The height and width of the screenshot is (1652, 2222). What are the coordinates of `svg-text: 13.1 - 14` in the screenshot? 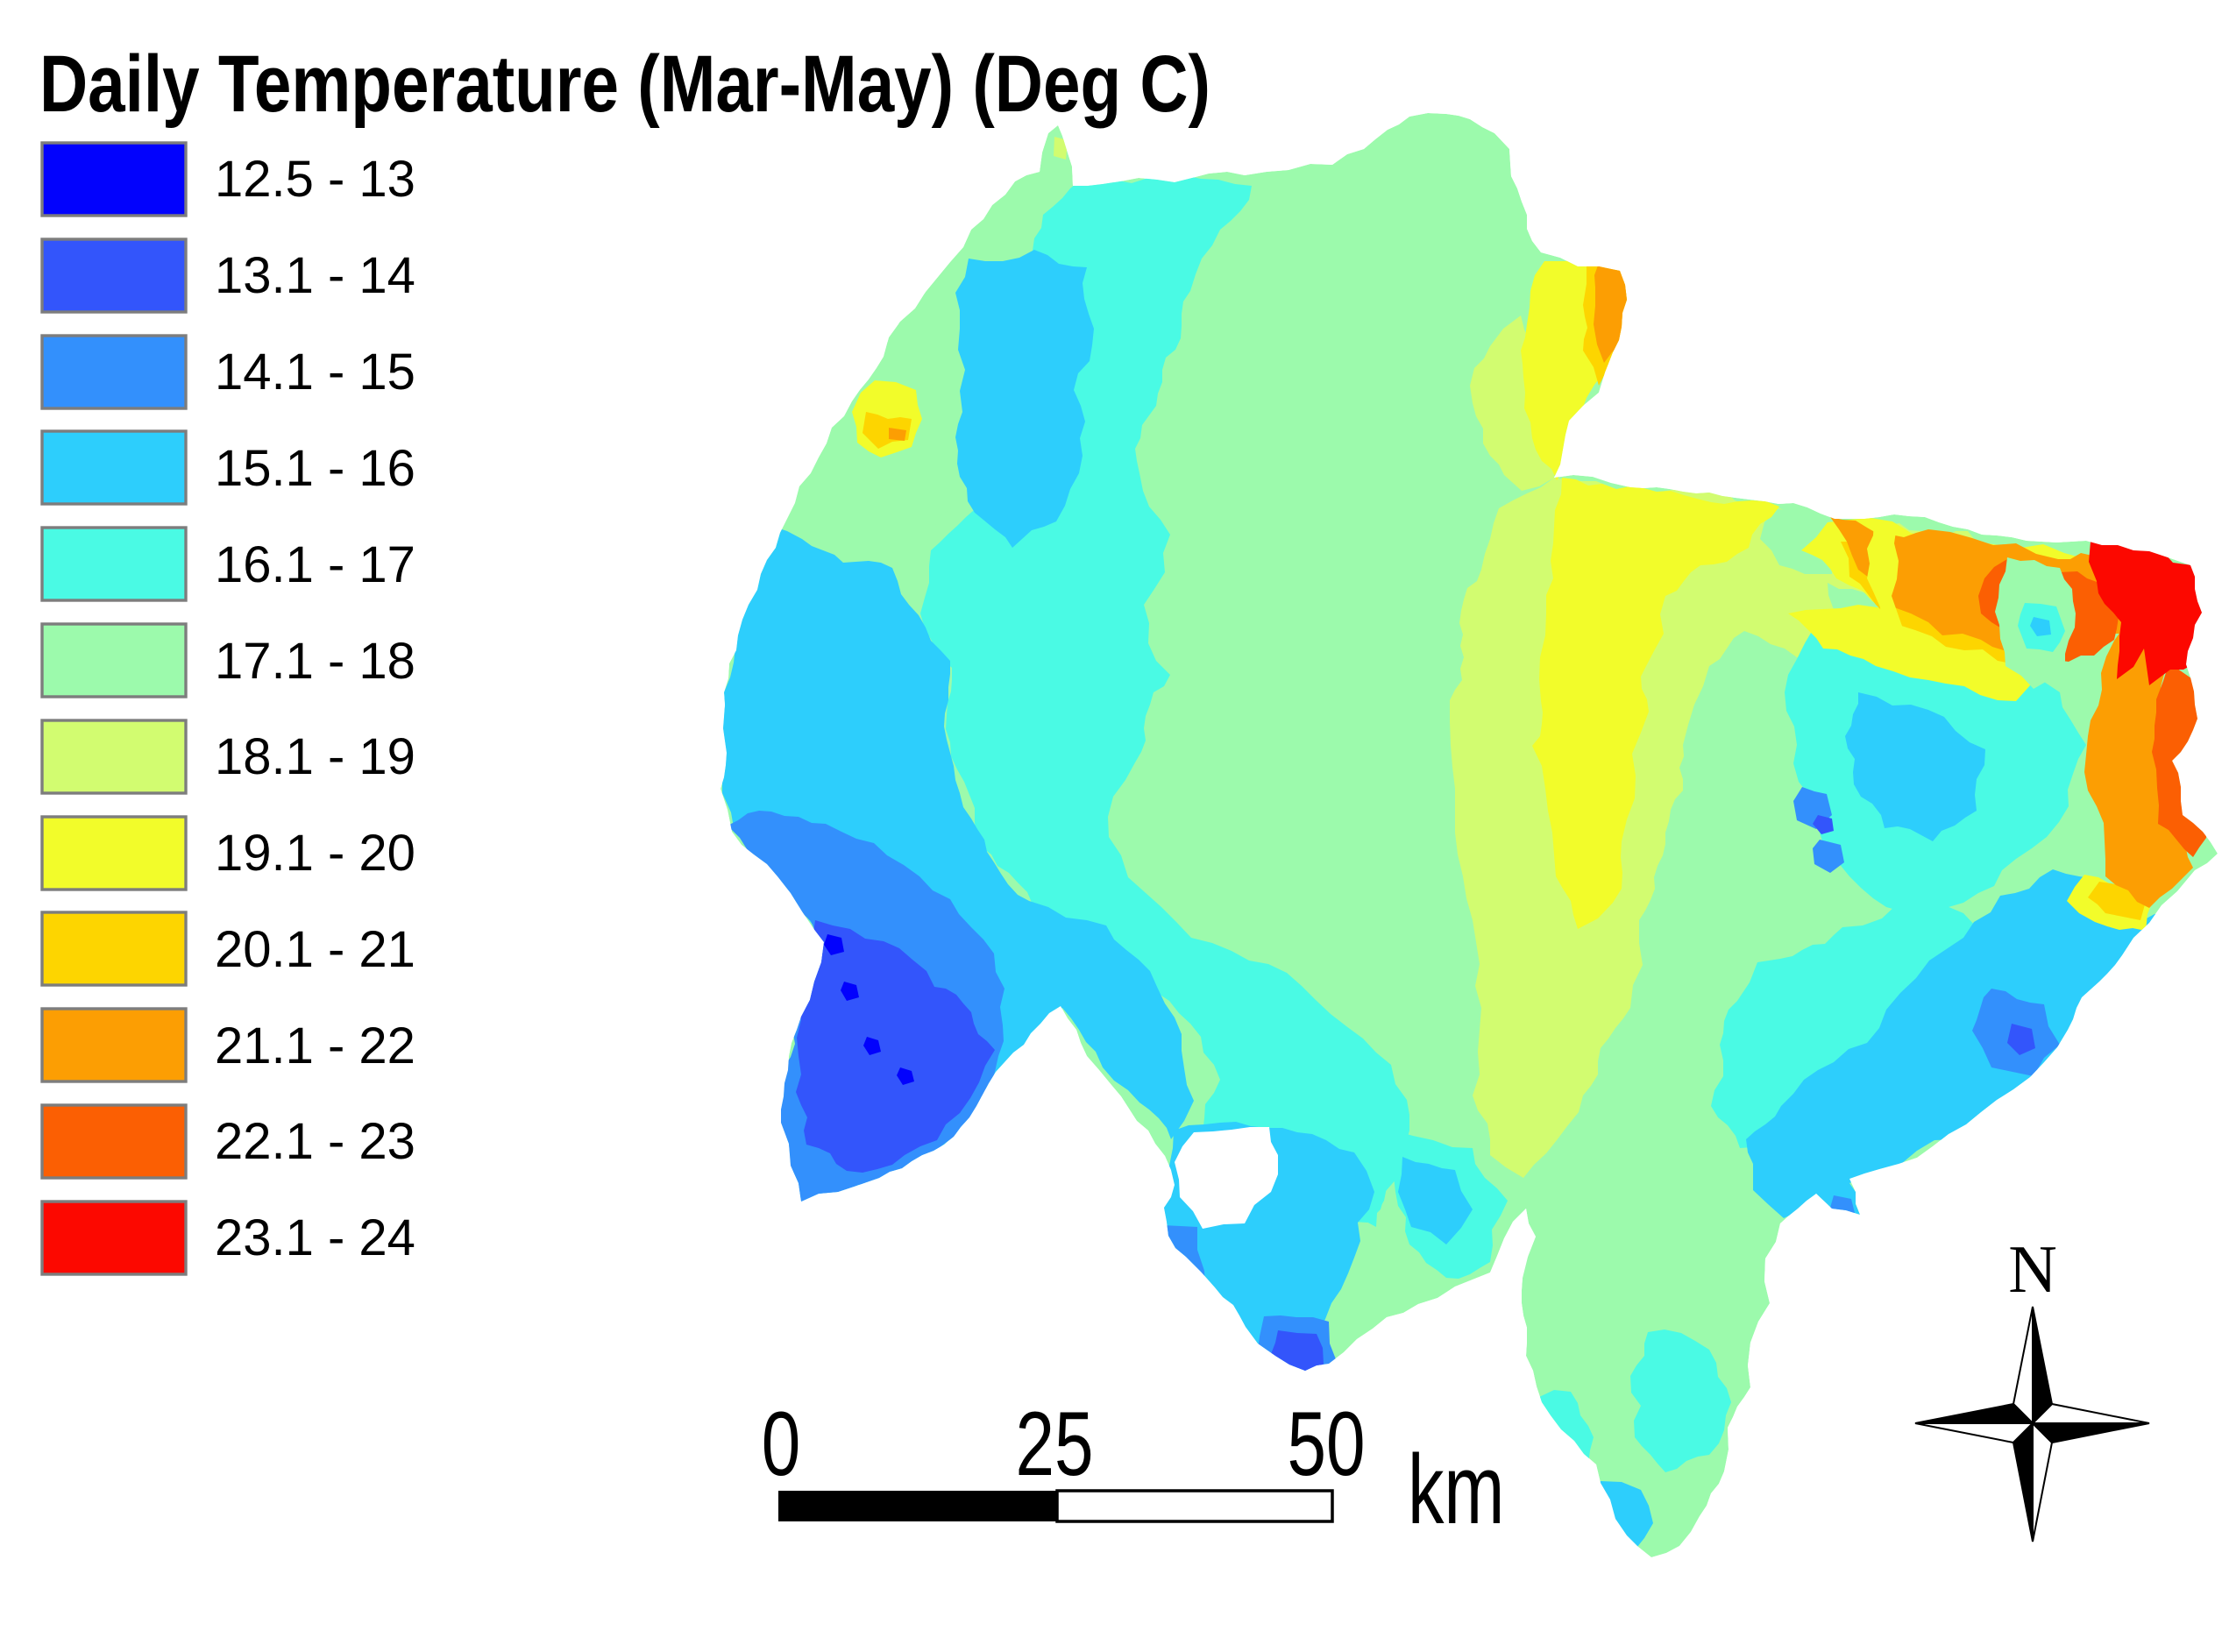 It's located at (315, 275).